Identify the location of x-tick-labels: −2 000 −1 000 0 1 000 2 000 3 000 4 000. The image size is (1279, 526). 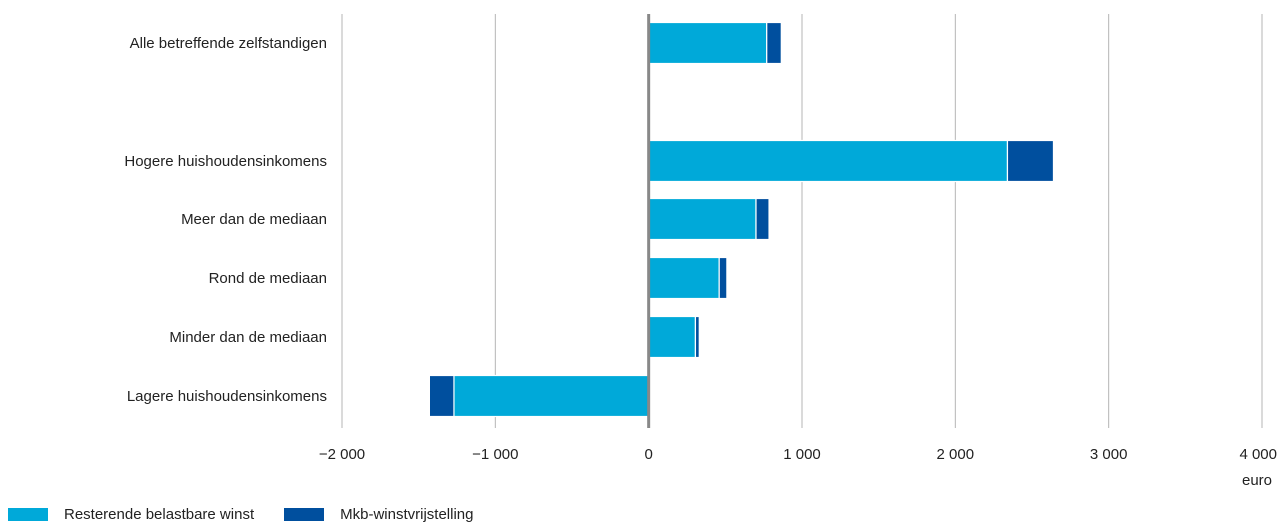
(798, 454).